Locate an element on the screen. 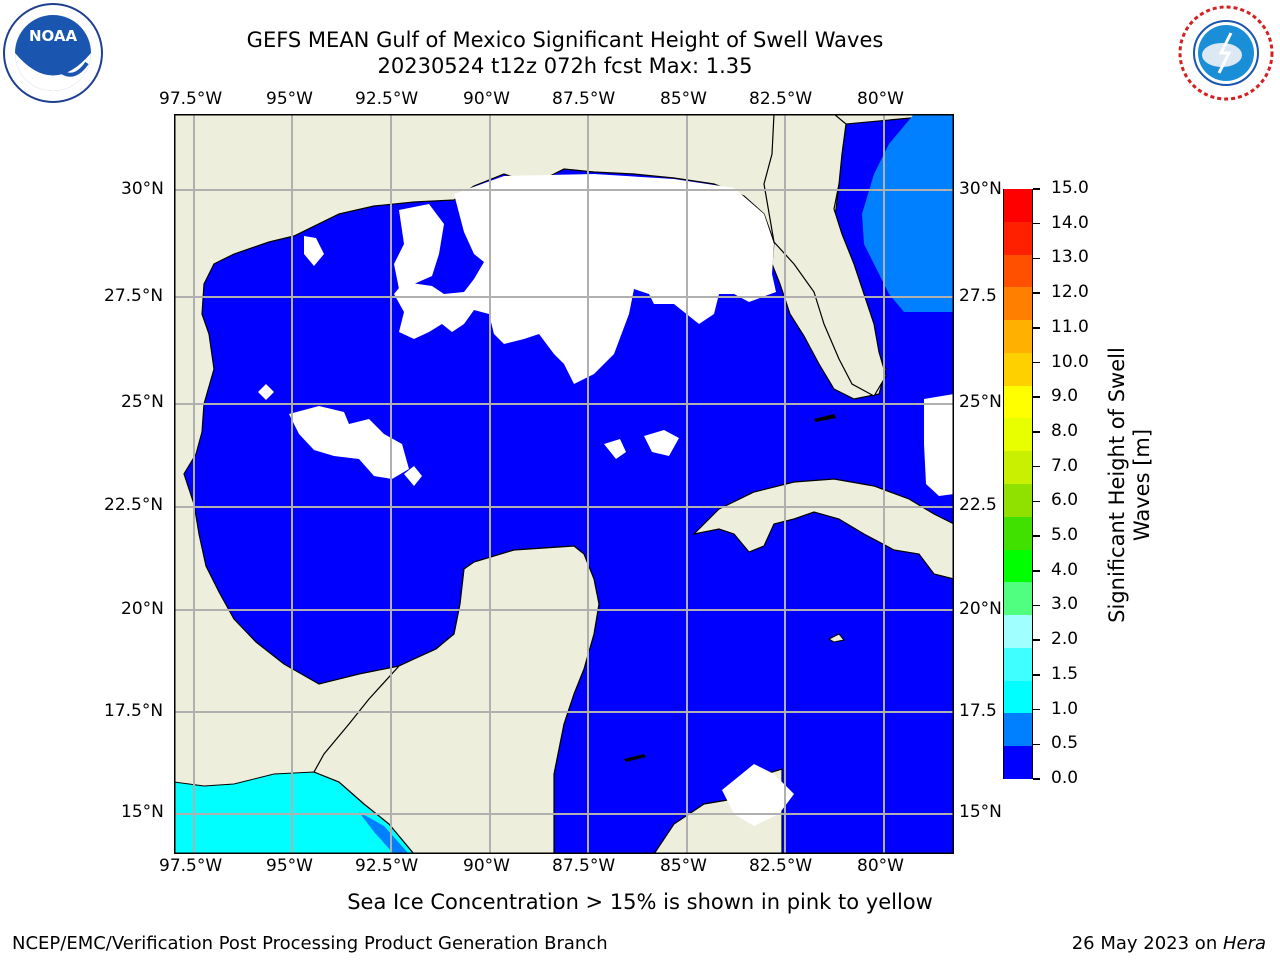  colorbar-label-container: Significant Height of Swell Waves [m] is located at coordinates (1130, 485).